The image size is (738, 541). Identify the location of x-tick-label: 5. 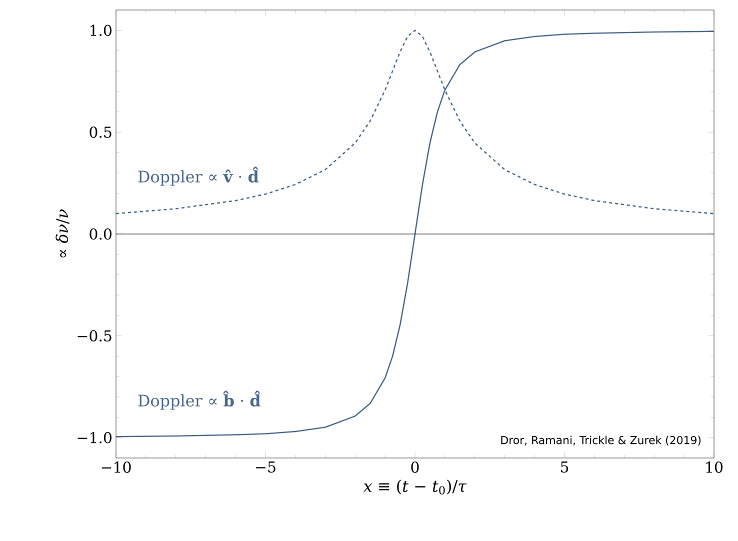
(564, 467).